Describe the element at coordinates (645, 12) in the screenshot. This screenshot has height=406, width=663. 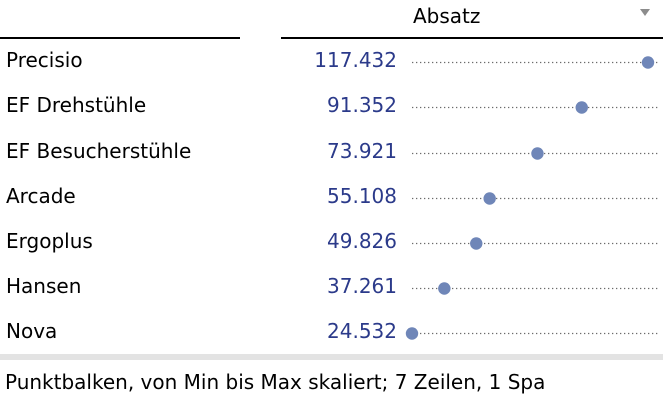
I see `sort-arrow-icon` at that location.